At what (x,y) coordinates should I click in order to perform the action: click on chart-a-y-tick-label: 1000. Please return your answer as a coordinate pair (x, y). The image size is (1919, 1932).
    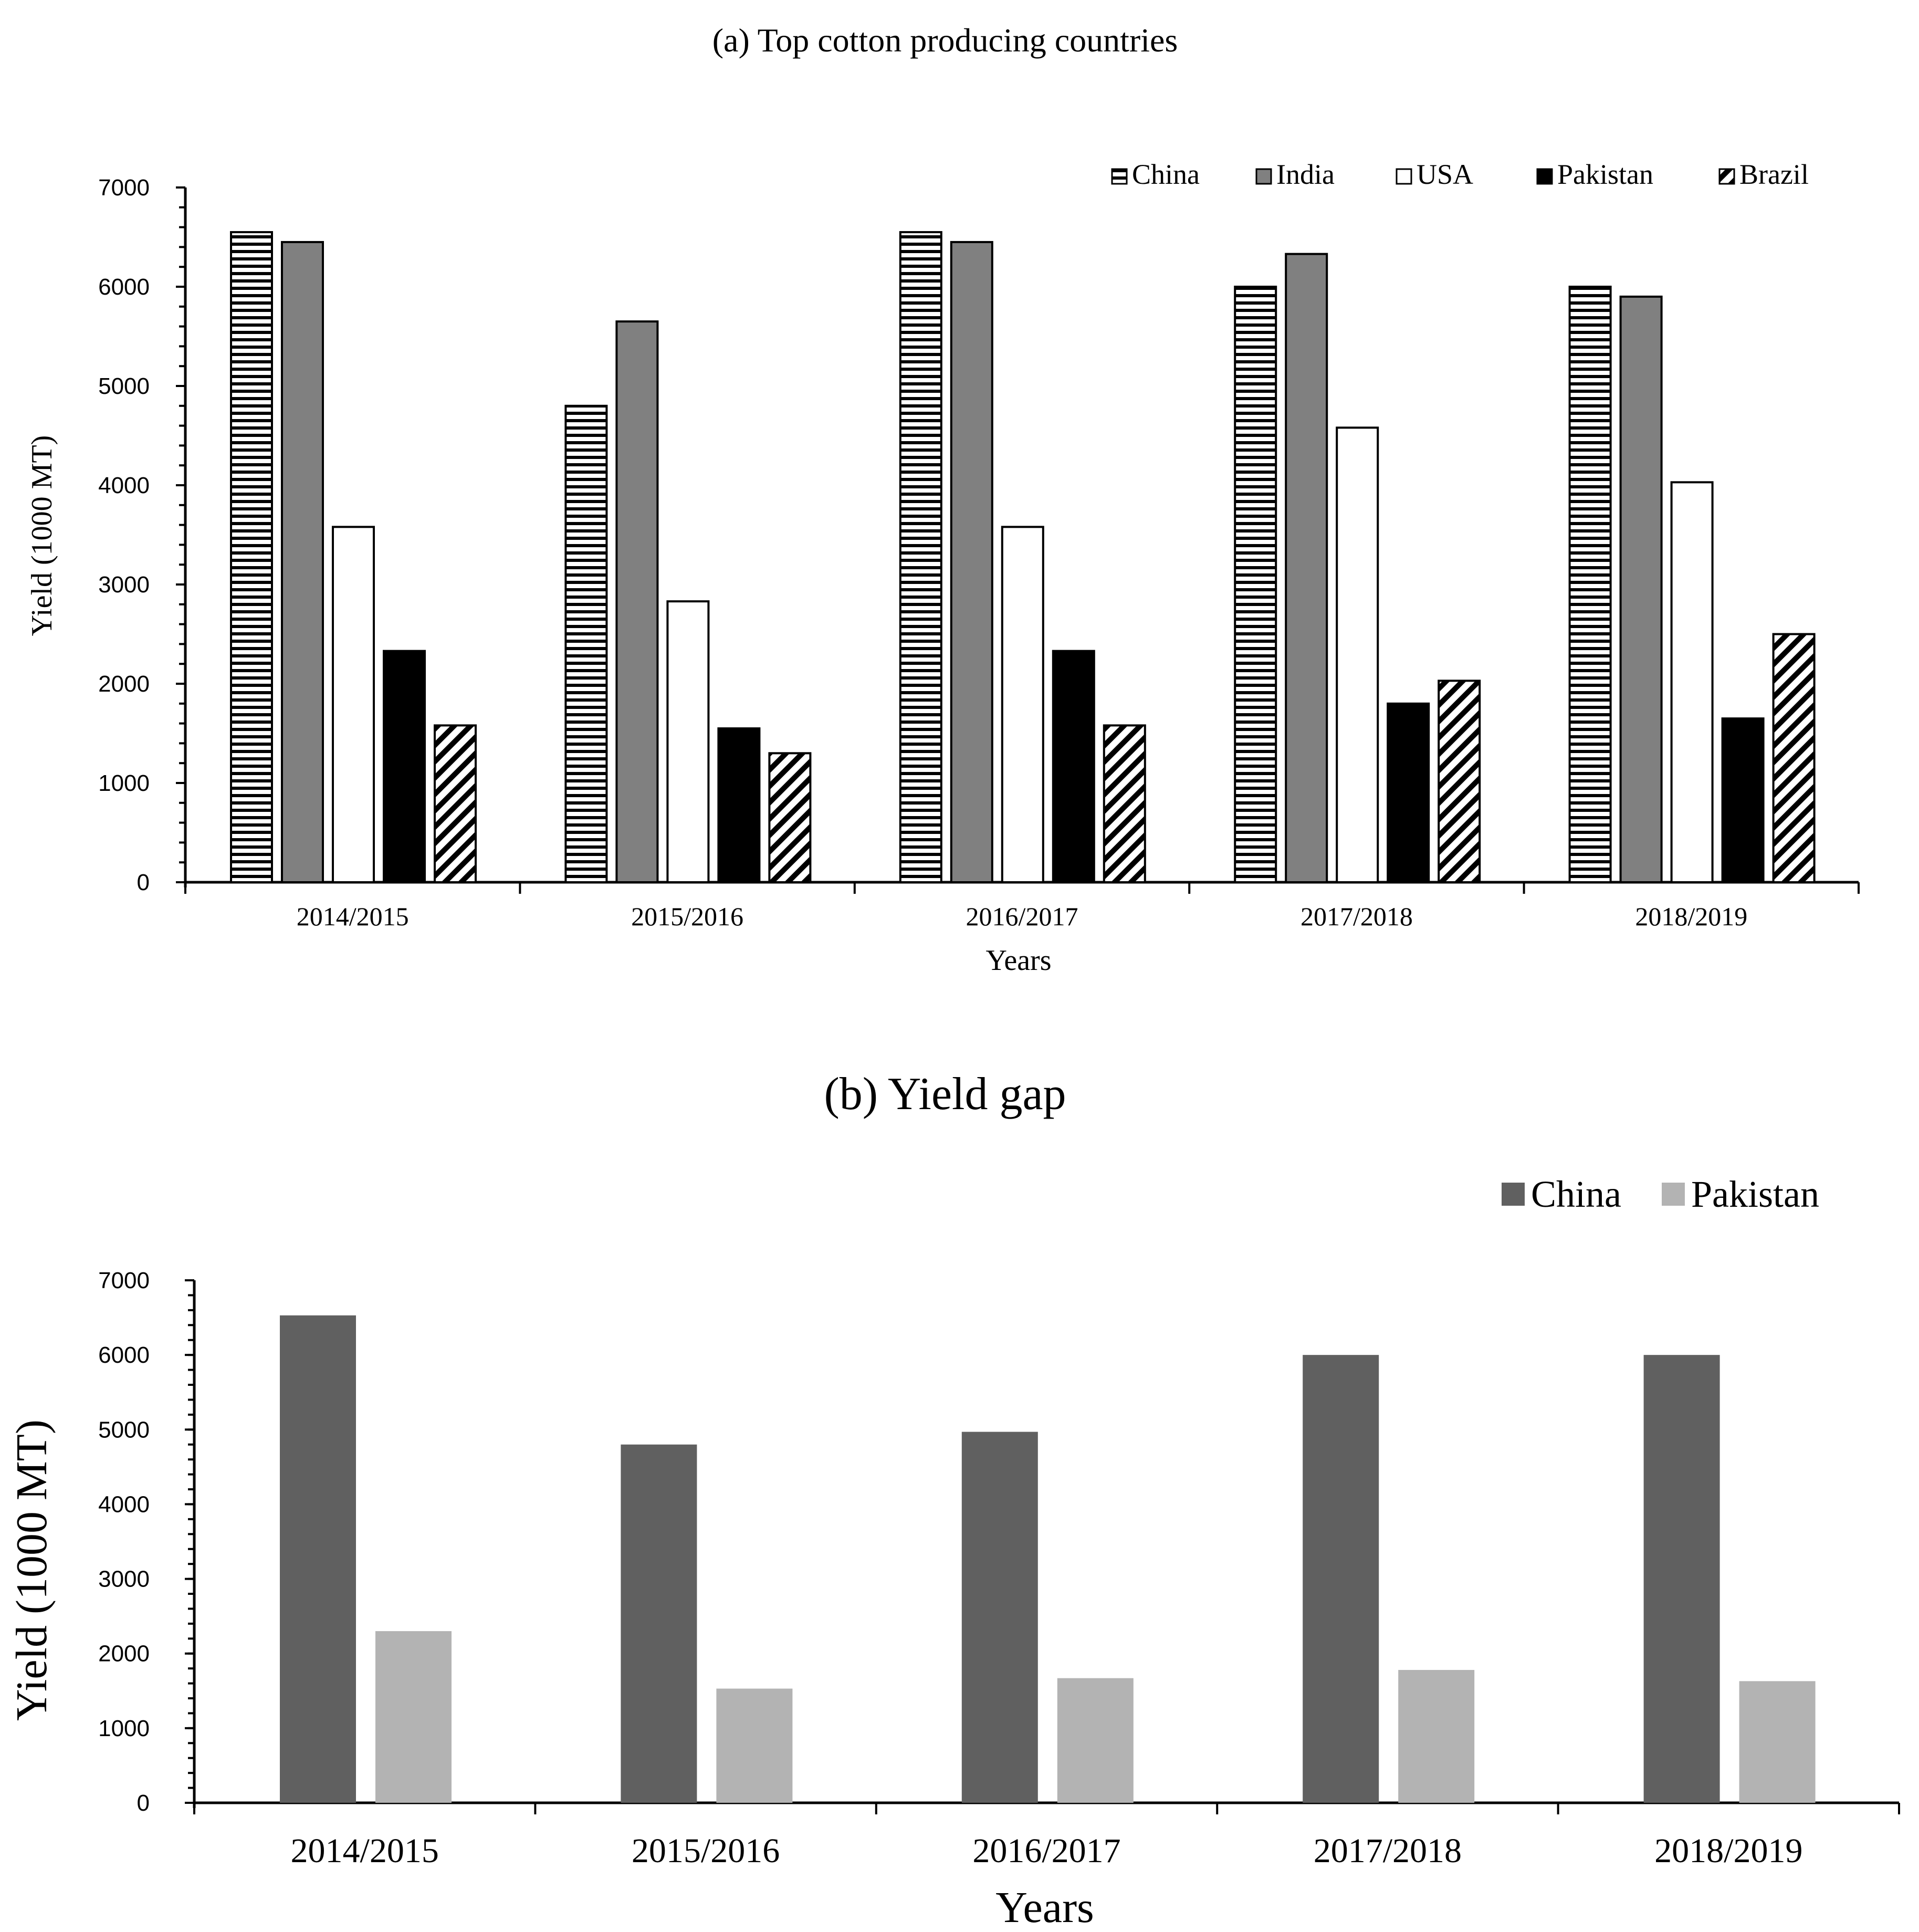
    Looking at the image, I should click on (124, 783).